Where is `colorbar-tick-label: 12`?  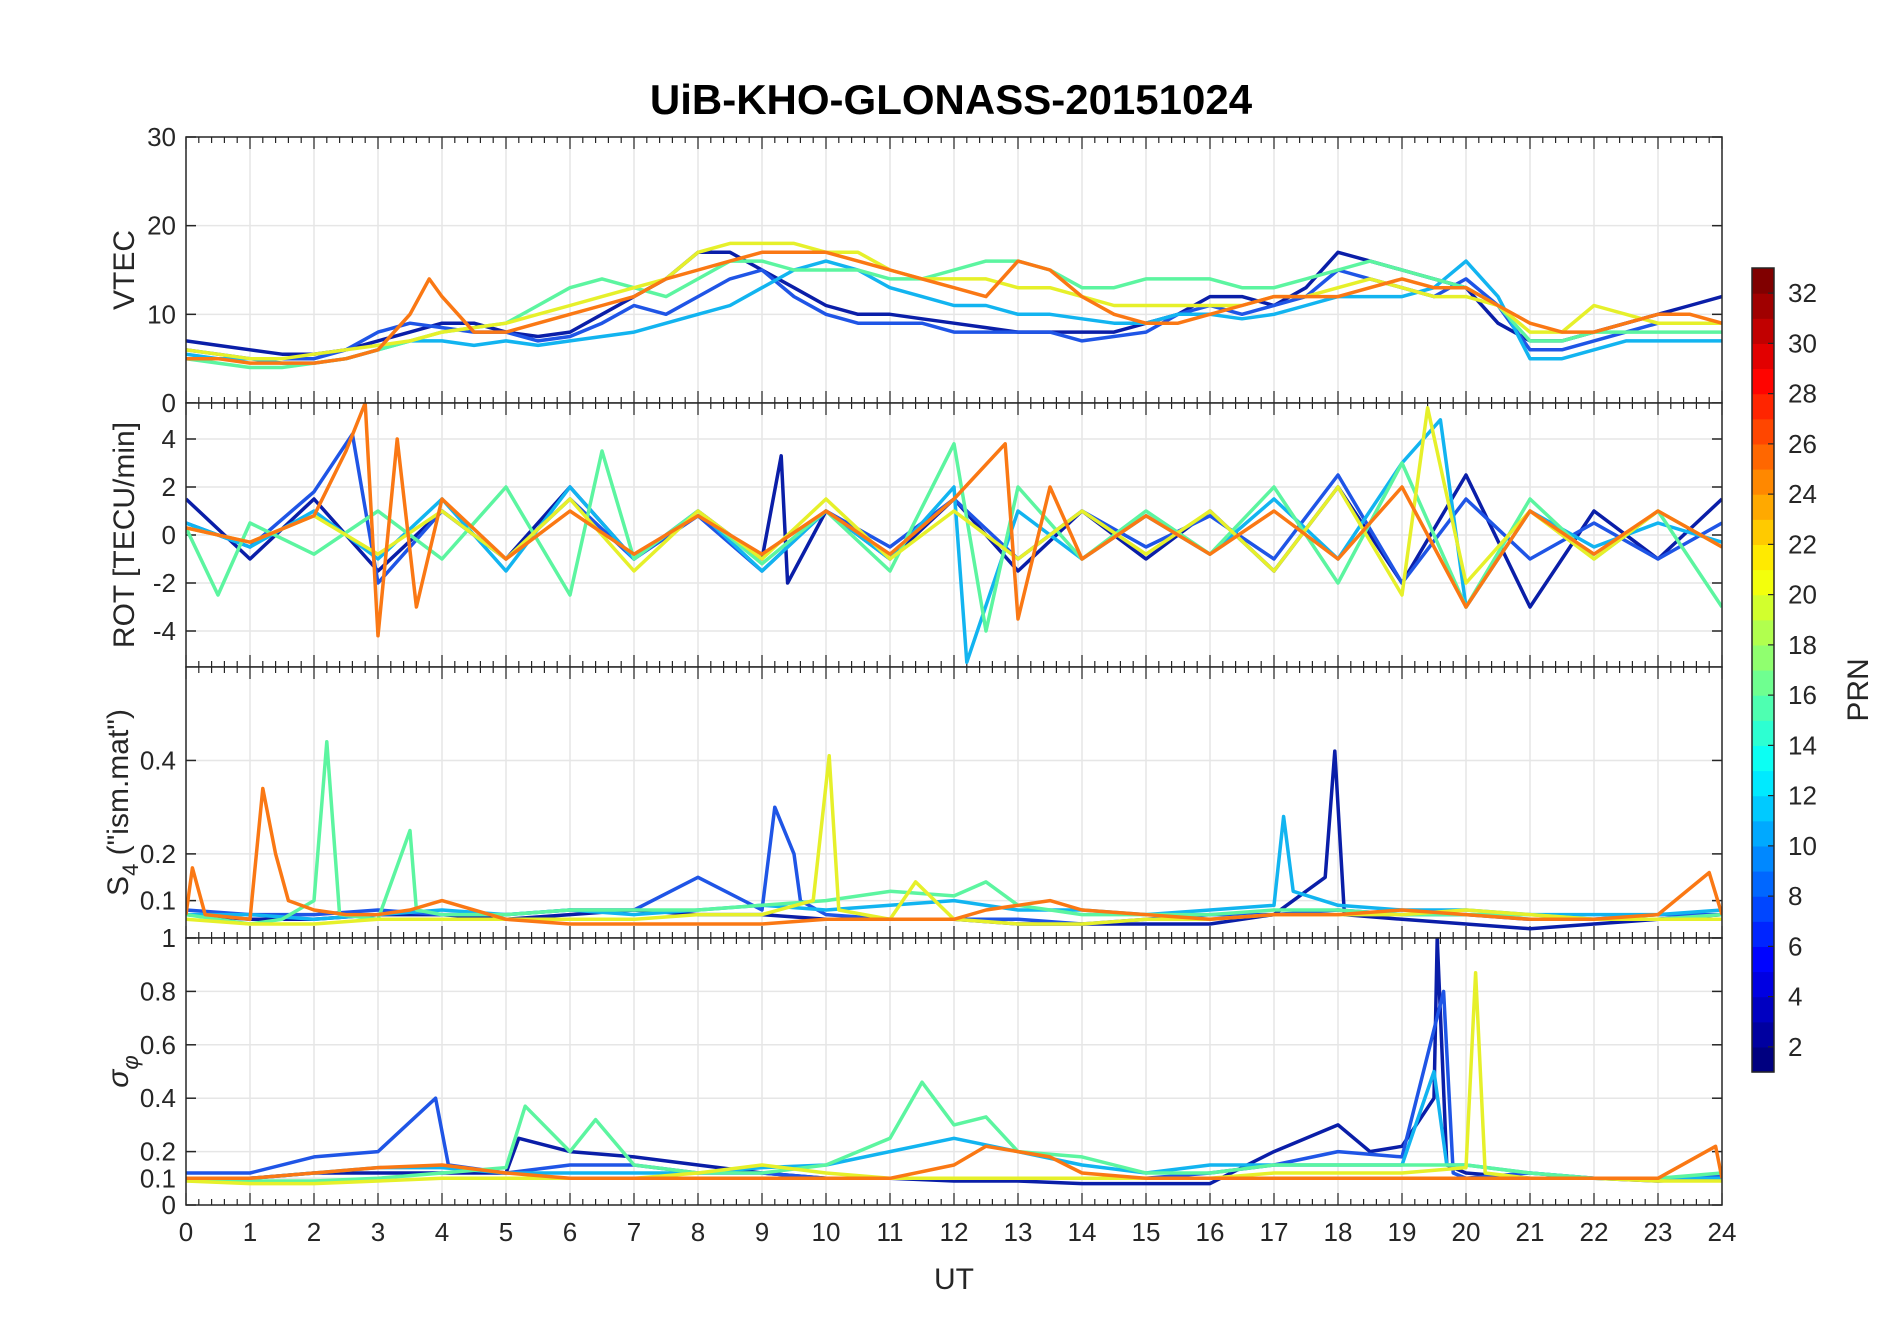 colorbar-tick-label: 12 is located at coordinates (1802, 796).